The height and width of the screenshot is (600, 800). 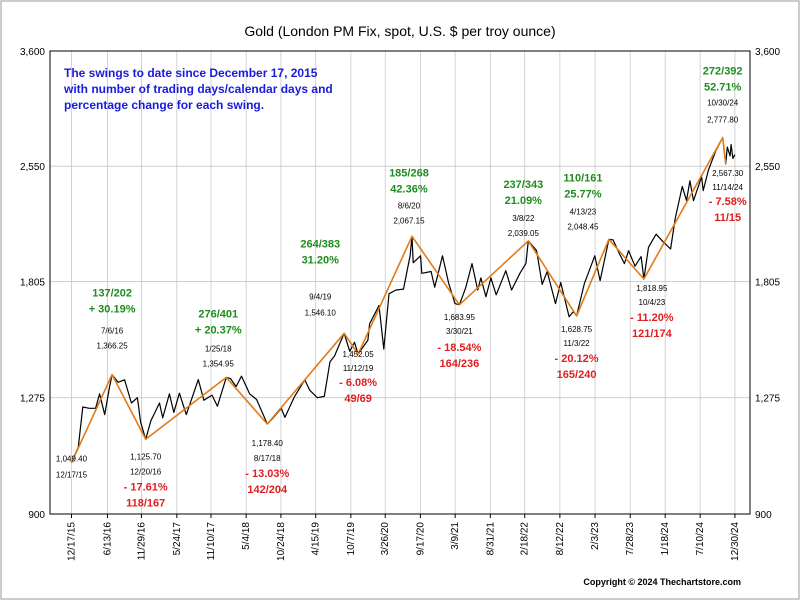 What do you see at coordinates (218, 330) in the screenshot?
I see `swing-annotation-label: + 20.37%` at bounding box center [218, 330].